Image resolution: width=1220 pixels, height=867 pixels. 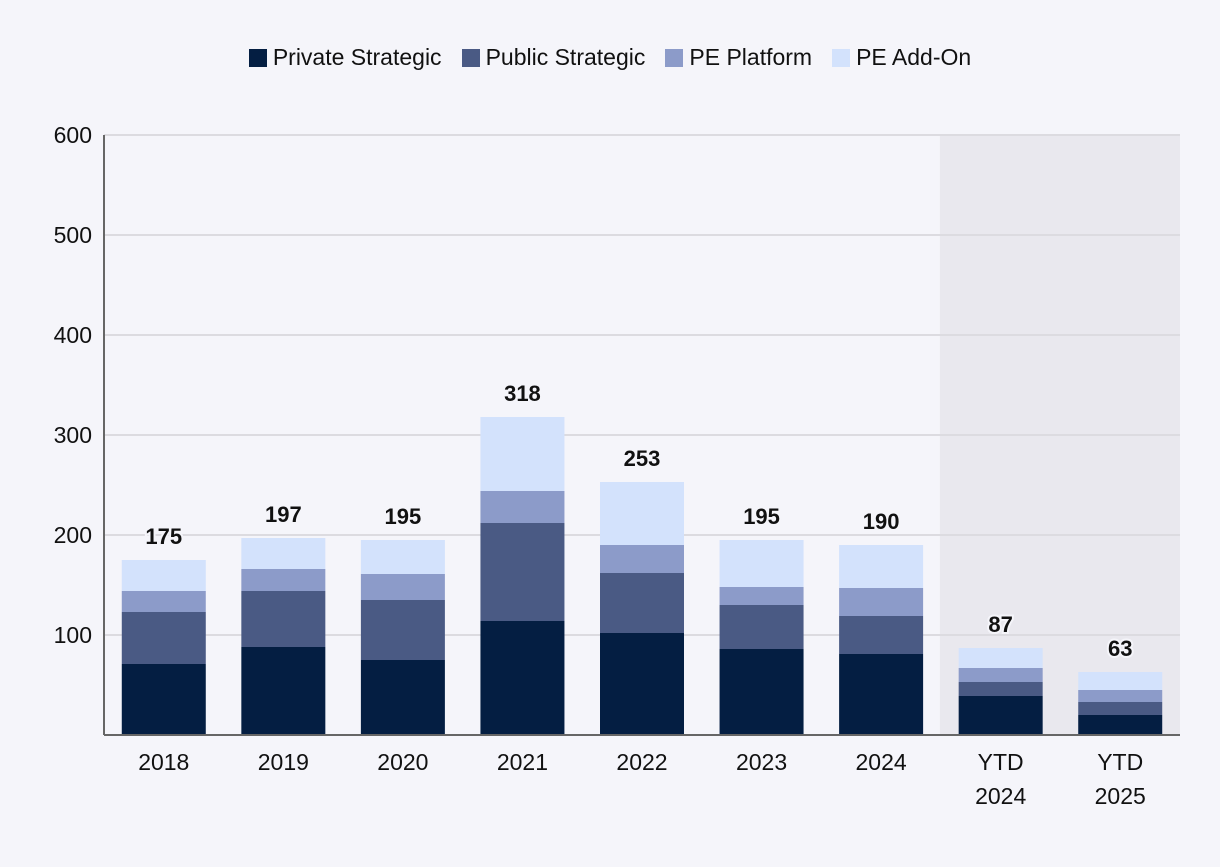 What do you see at coordinates (73, 535) in the screenshot?
I see `y-tick-label: 200` at bounding box center [73, 535].